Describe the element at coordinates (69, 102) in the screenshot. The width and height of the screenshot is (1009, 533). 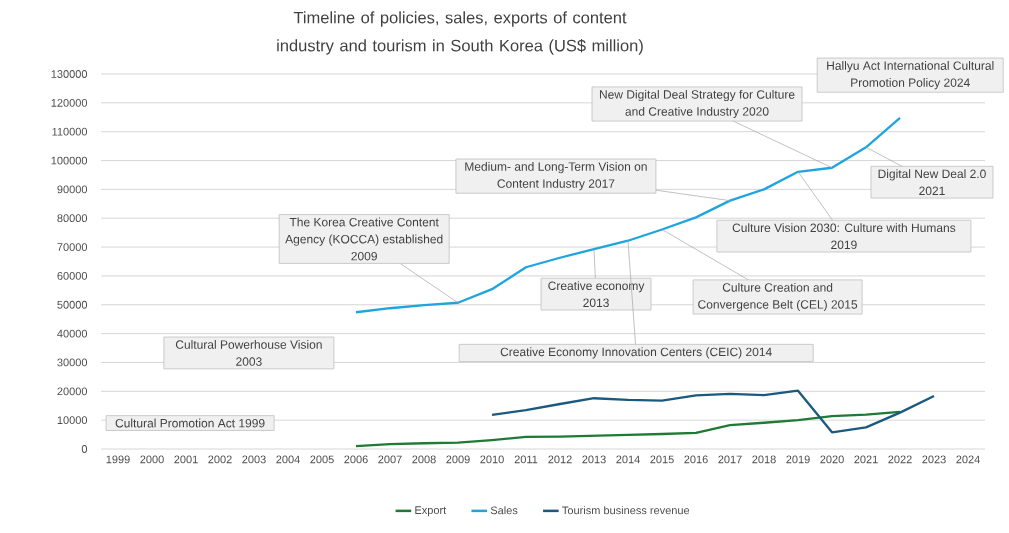
I see `y-tick-label: 120000` at that location.